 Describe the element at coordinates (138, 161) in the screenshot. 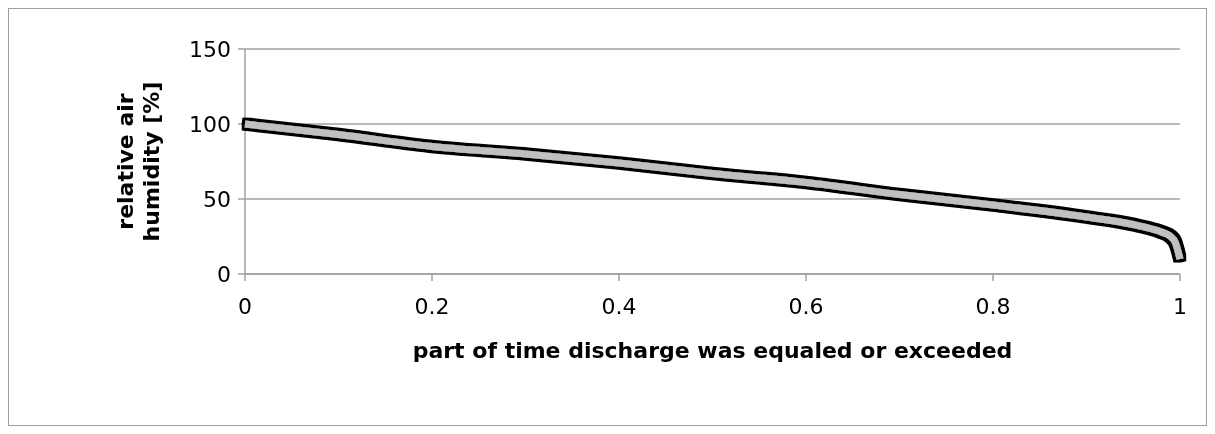

I see `y-axis-title: relative air humidity [%]` at that location.